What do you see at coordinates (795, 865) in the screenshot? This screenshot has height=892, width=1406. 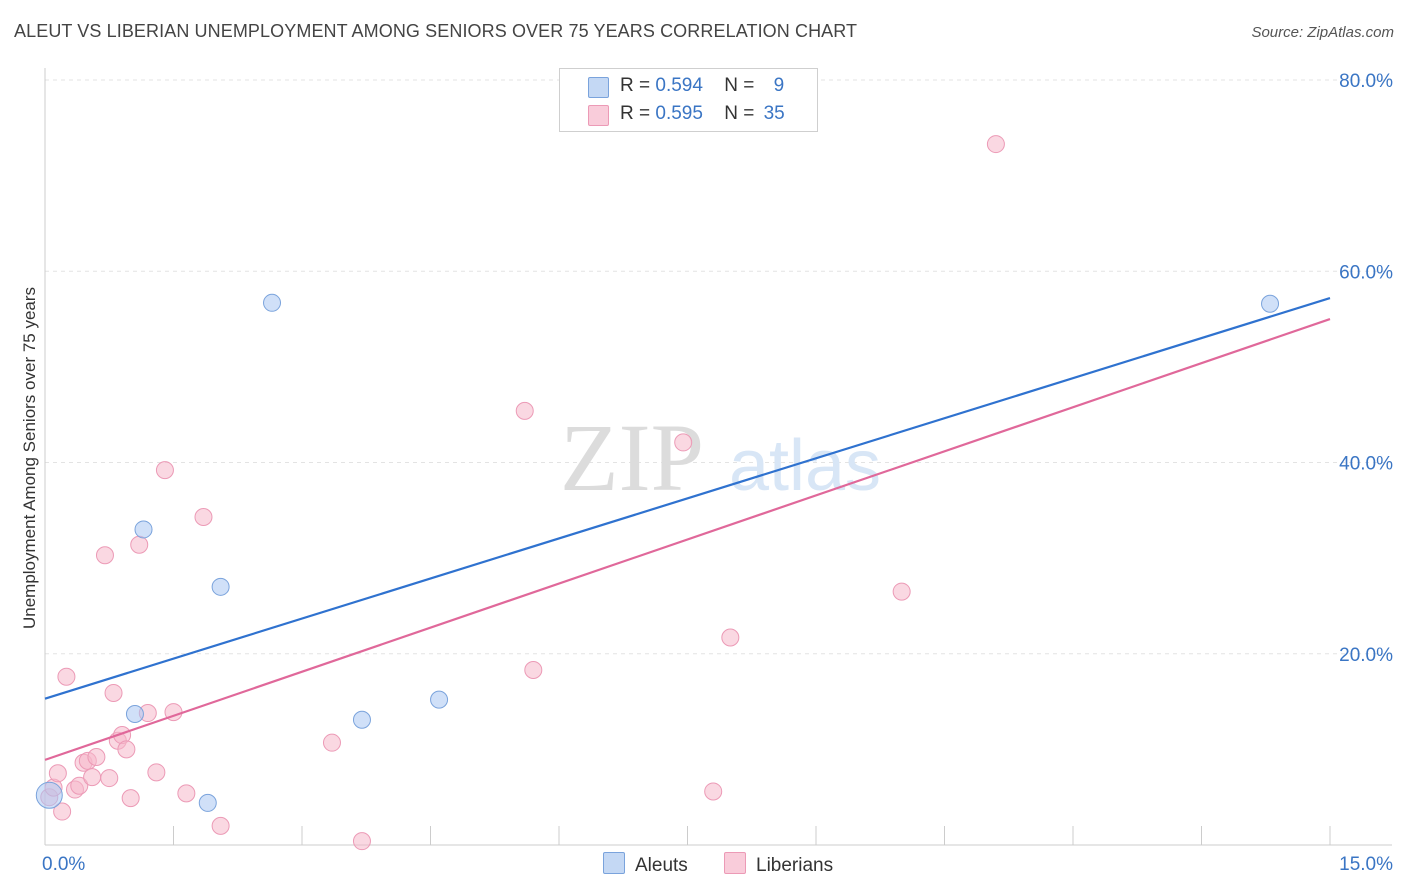 I see `bottom-legend-liberians-label: Liberians` at bounding box center [795, 865].